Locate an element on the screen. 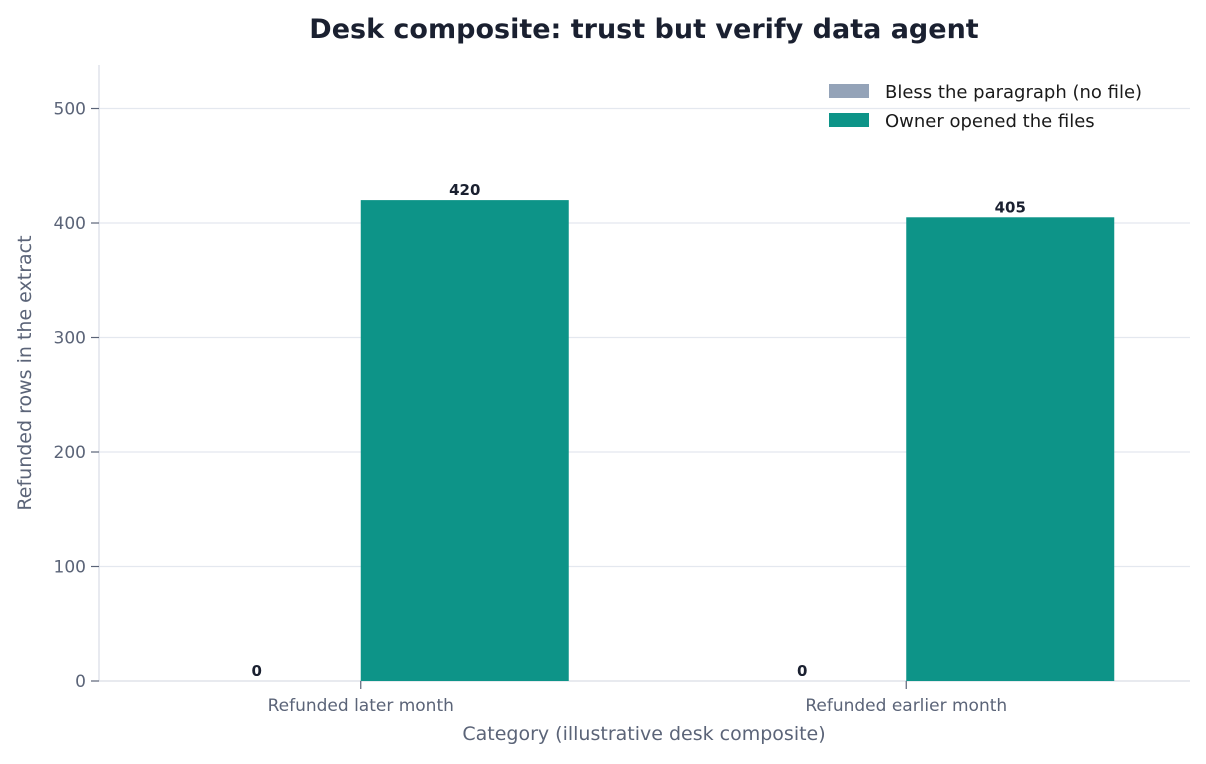  y-tick-label: 500 is located at coordinates (70, 110).